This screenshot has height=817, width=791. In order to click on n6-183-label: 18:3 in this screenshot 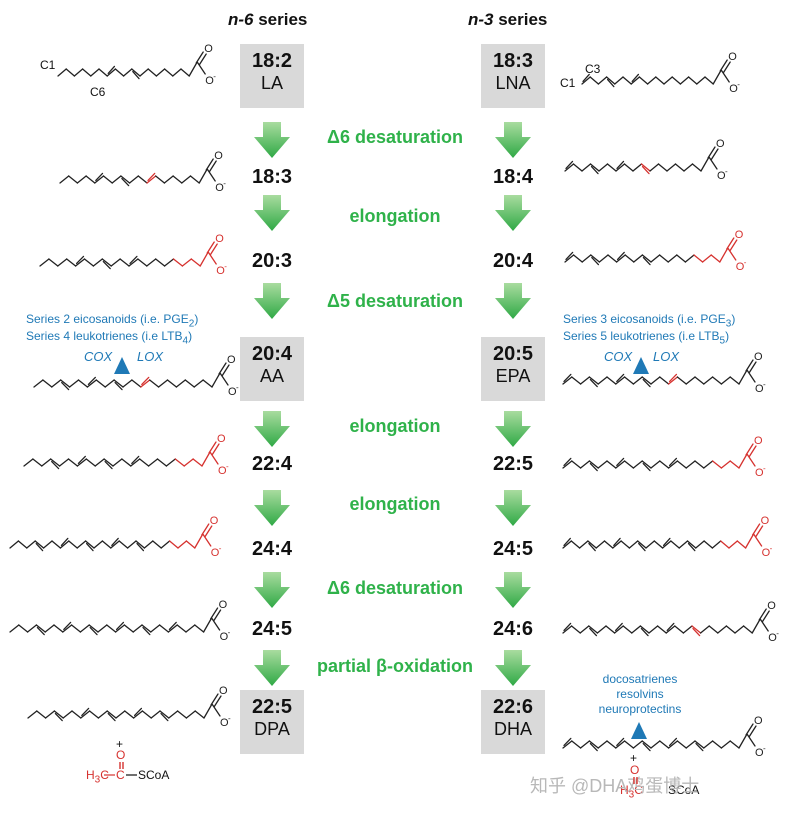, I will do `click(272, 177)`.